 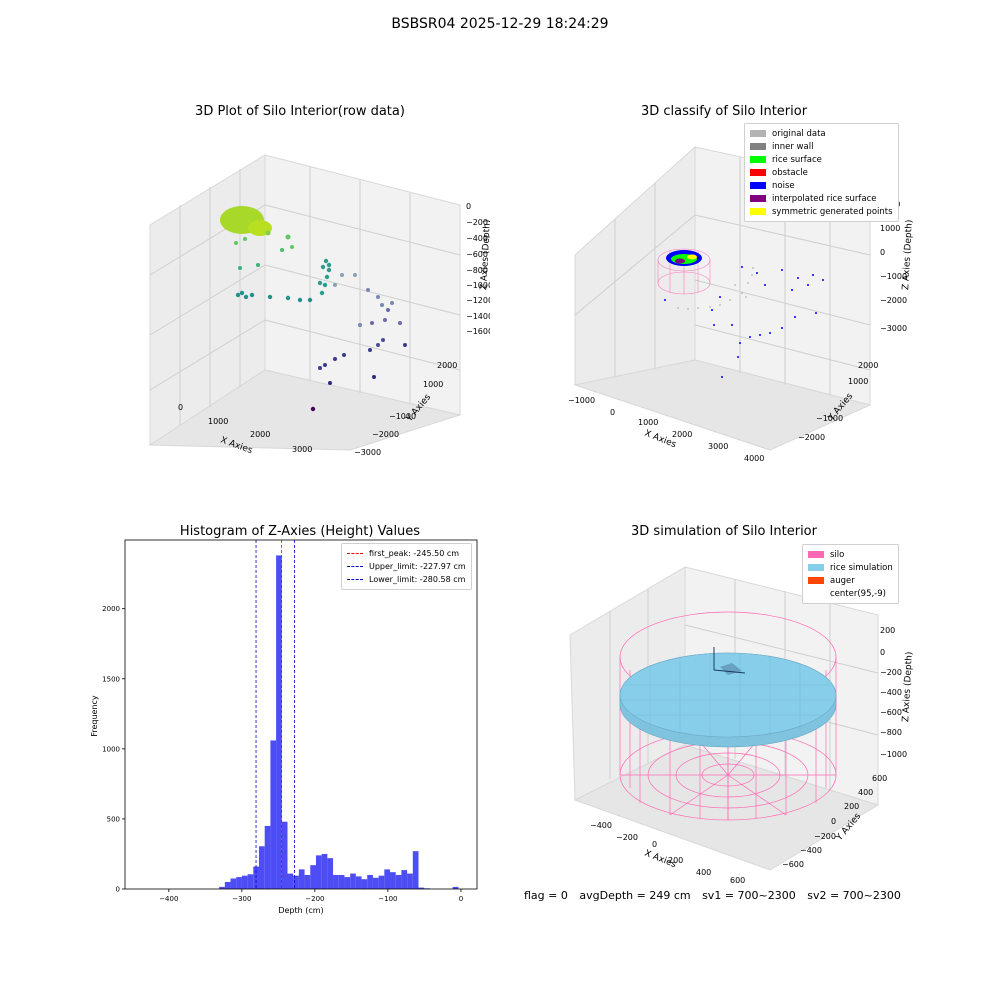 I want to click on histogram-reference-lines, so click(x=275, y=714).